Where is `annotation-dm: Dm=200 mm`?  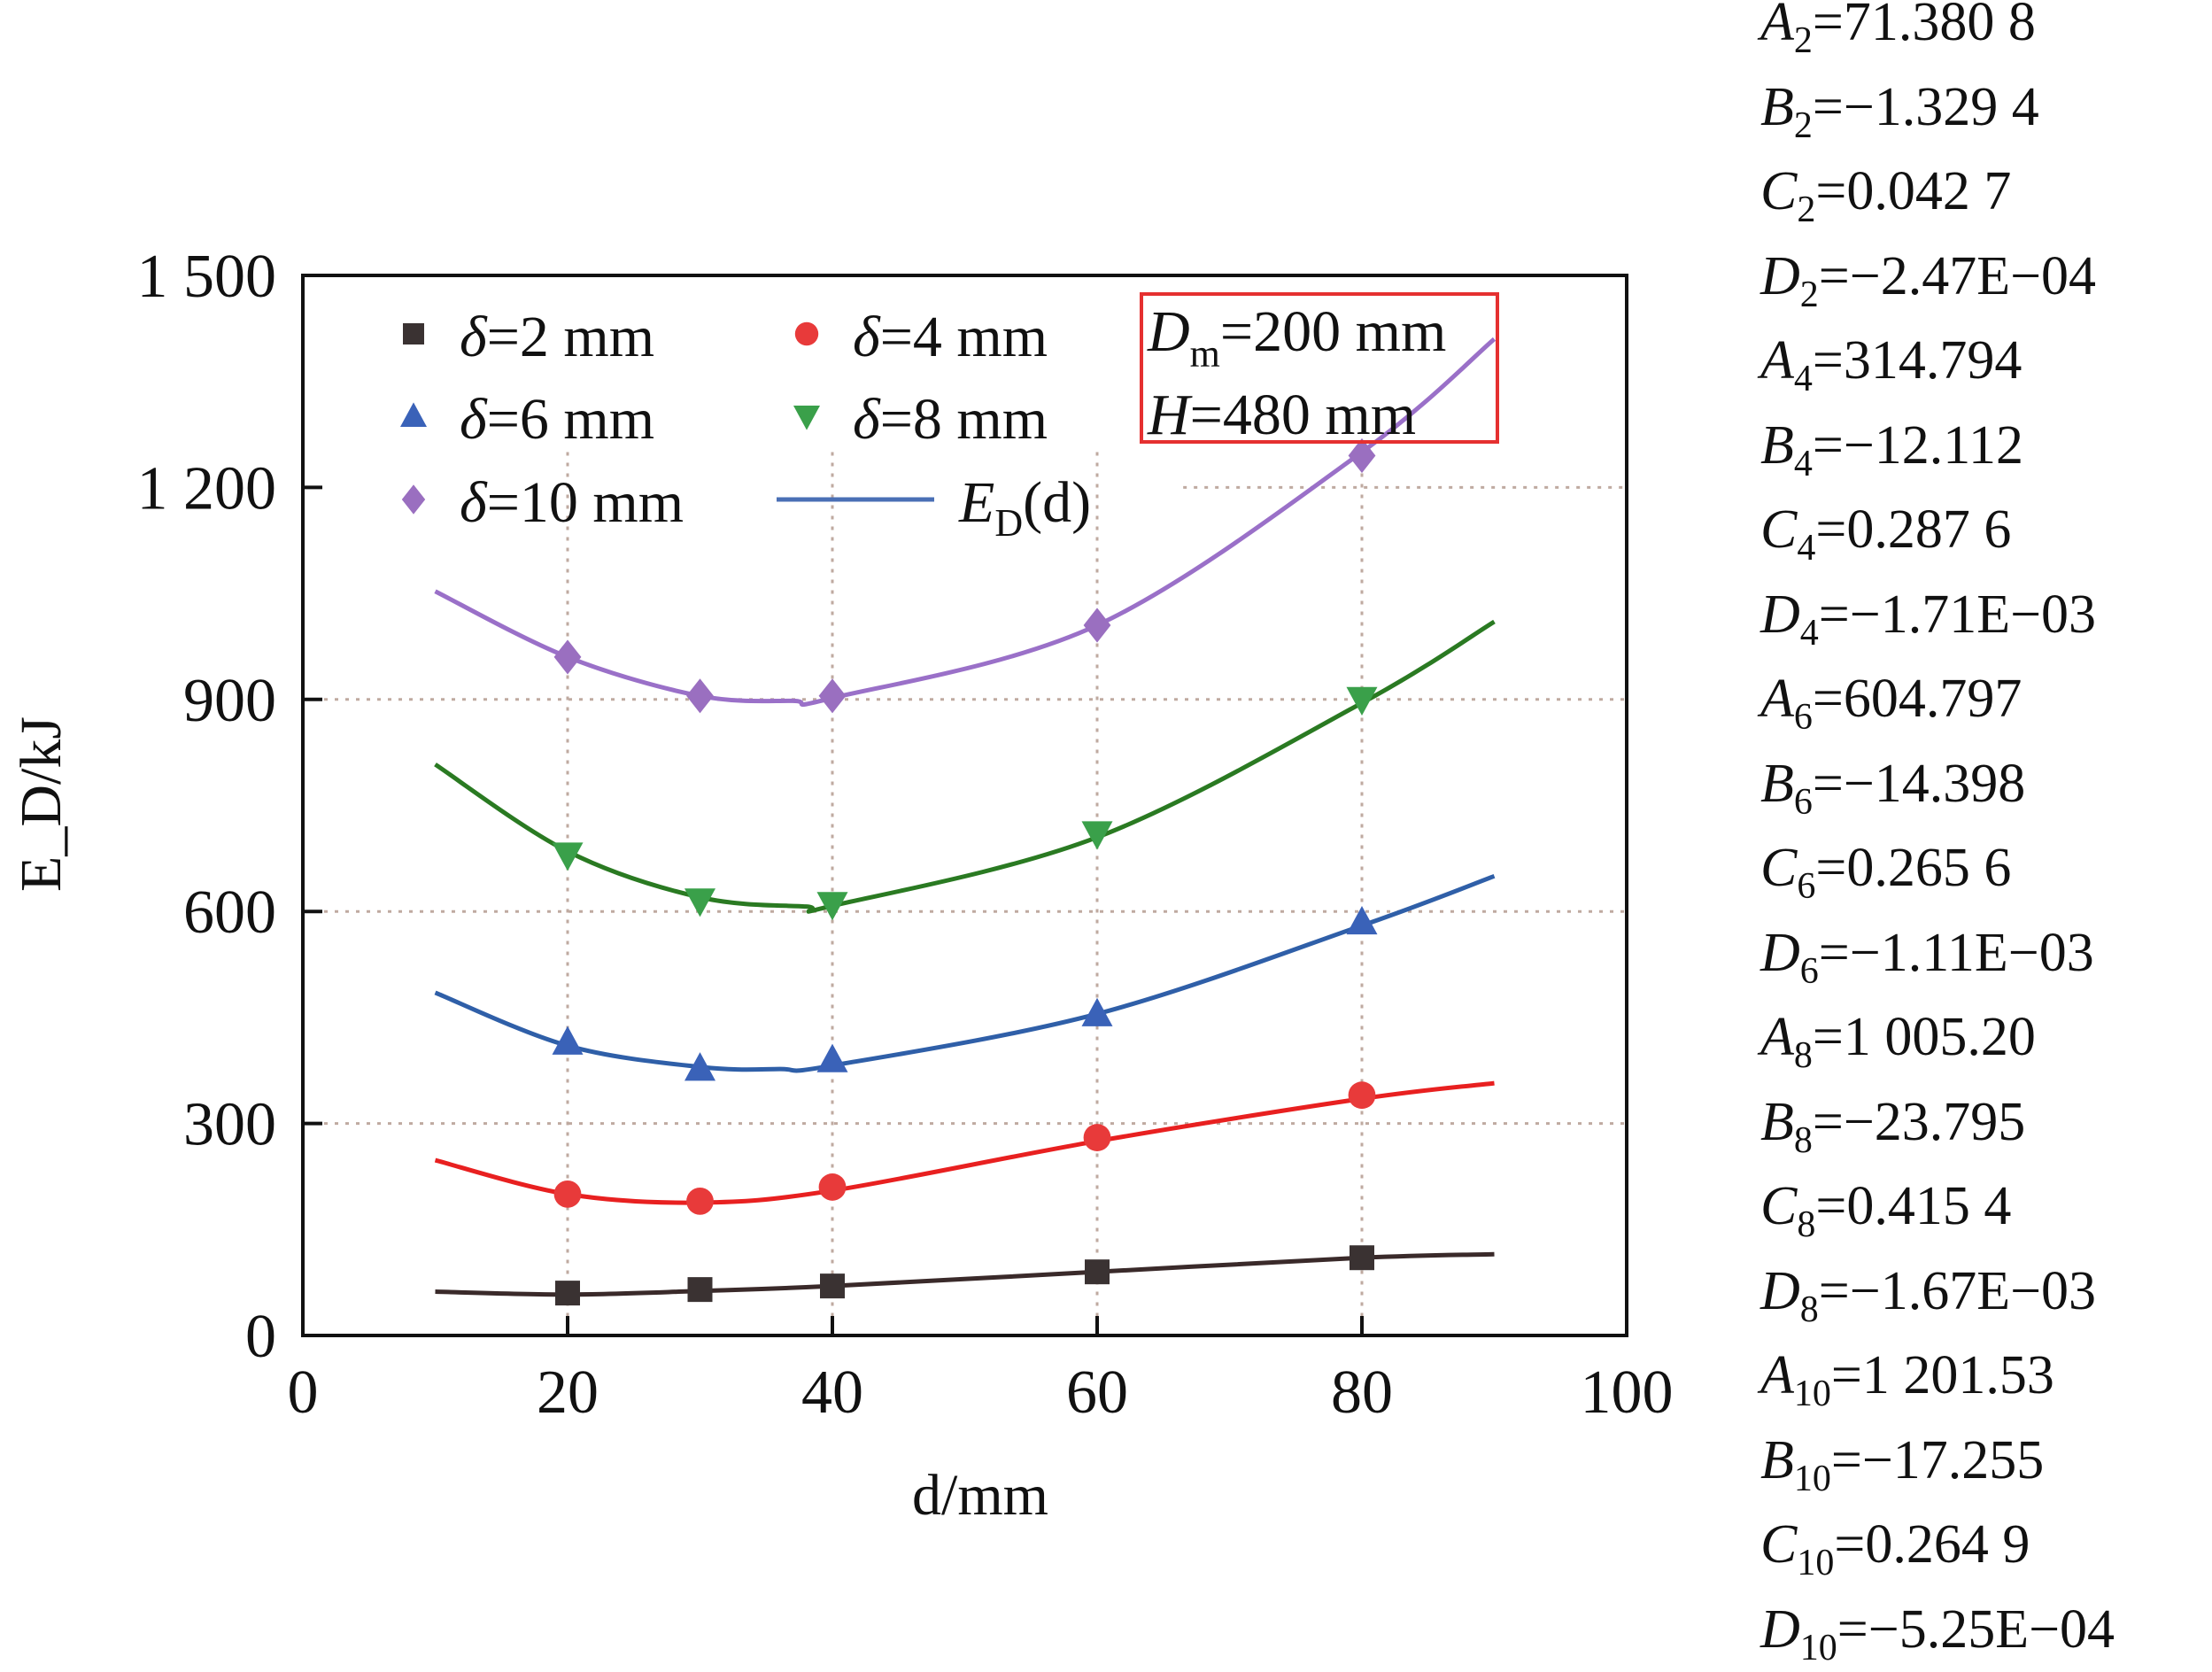
annotation-dm: Dm=200 mm is located at coordinates (1296, 337).